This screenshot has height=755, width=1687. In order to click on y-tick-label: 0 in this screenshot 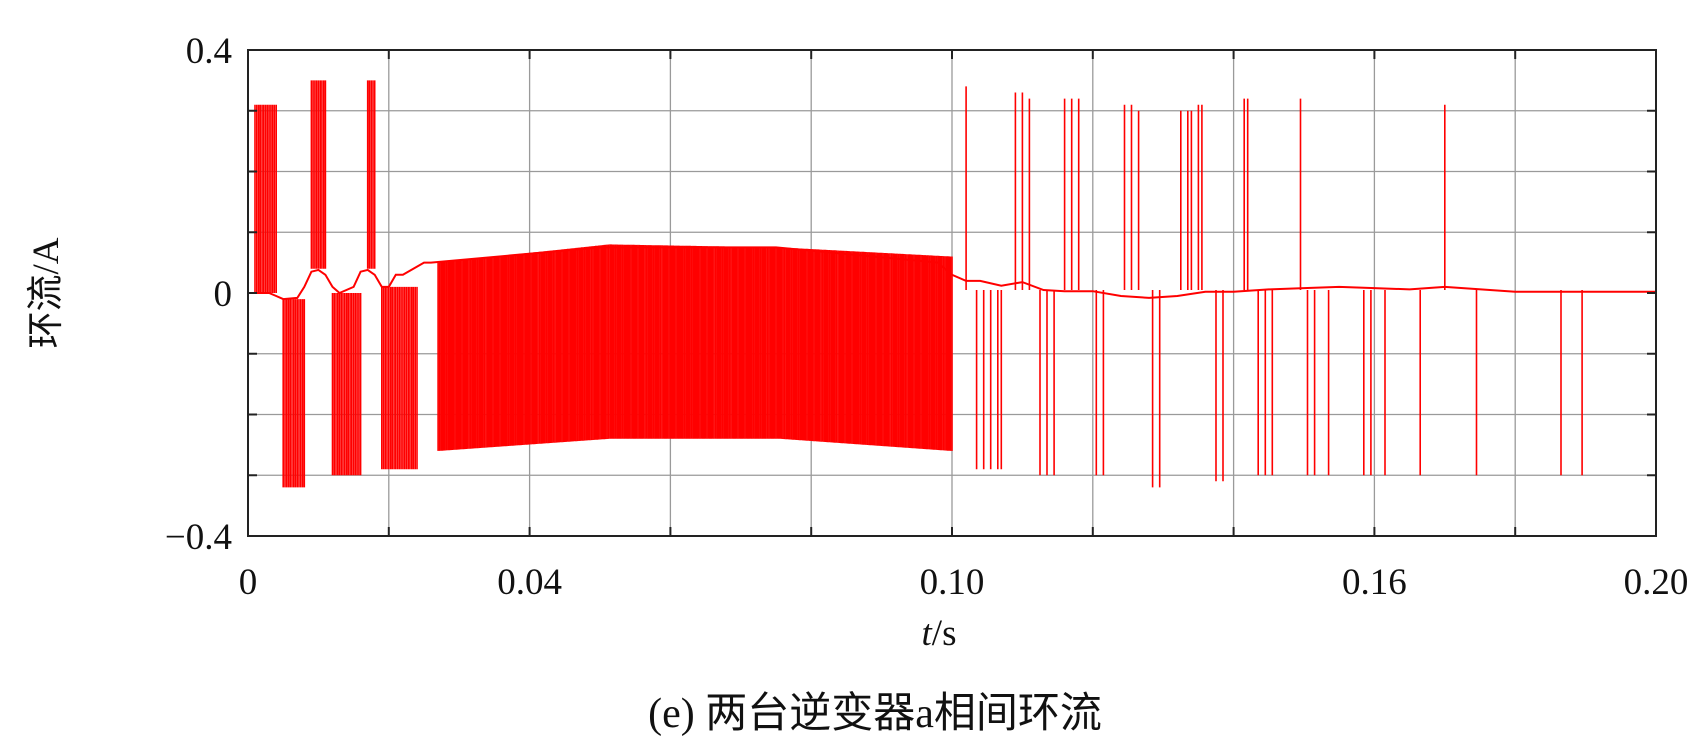, I will do `click(223, 294)`.